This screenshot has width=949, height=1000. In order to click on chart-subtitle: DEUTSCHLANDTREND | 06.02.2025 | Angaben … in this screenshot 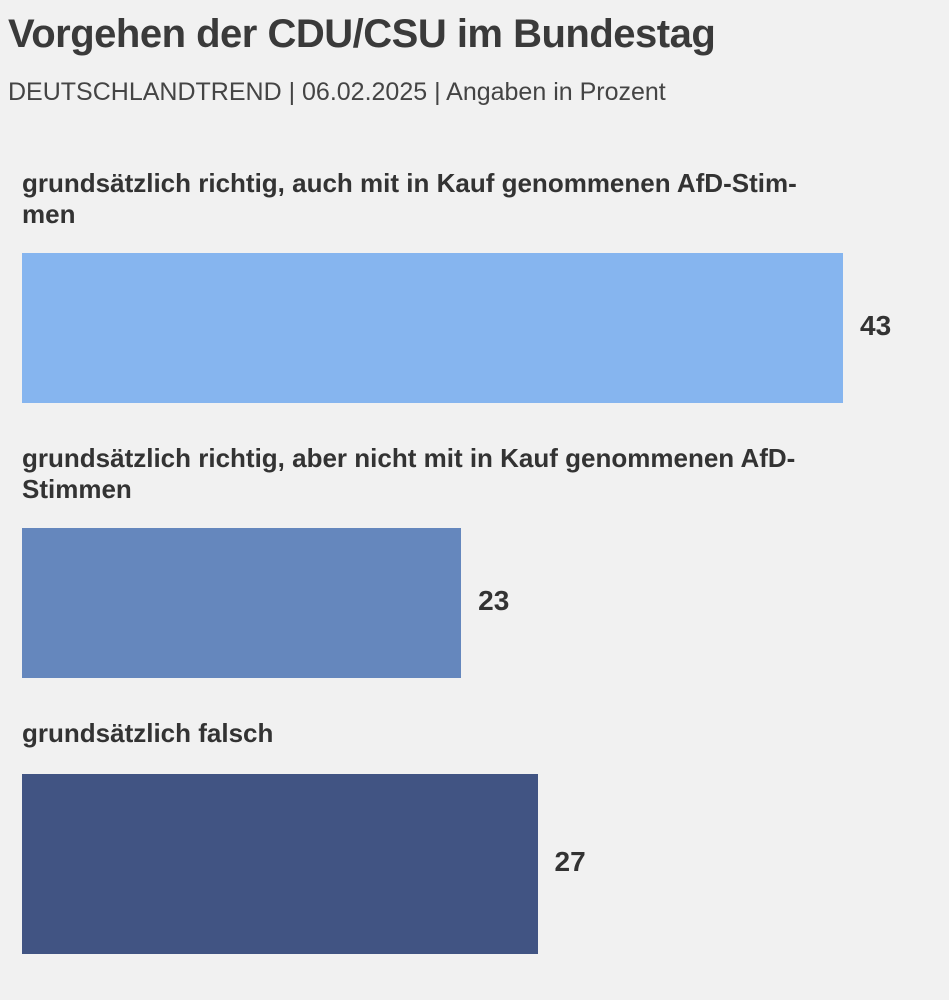, I will do `click(337, 92)`.